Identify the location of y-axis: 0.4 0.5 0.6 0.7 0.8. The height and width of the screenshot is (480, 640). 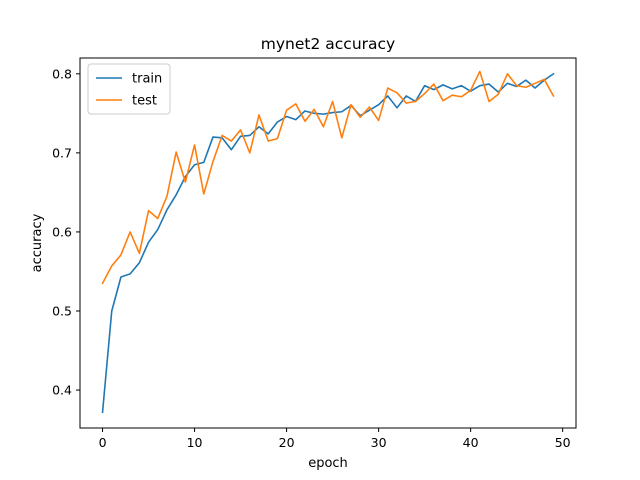
(66, 232).